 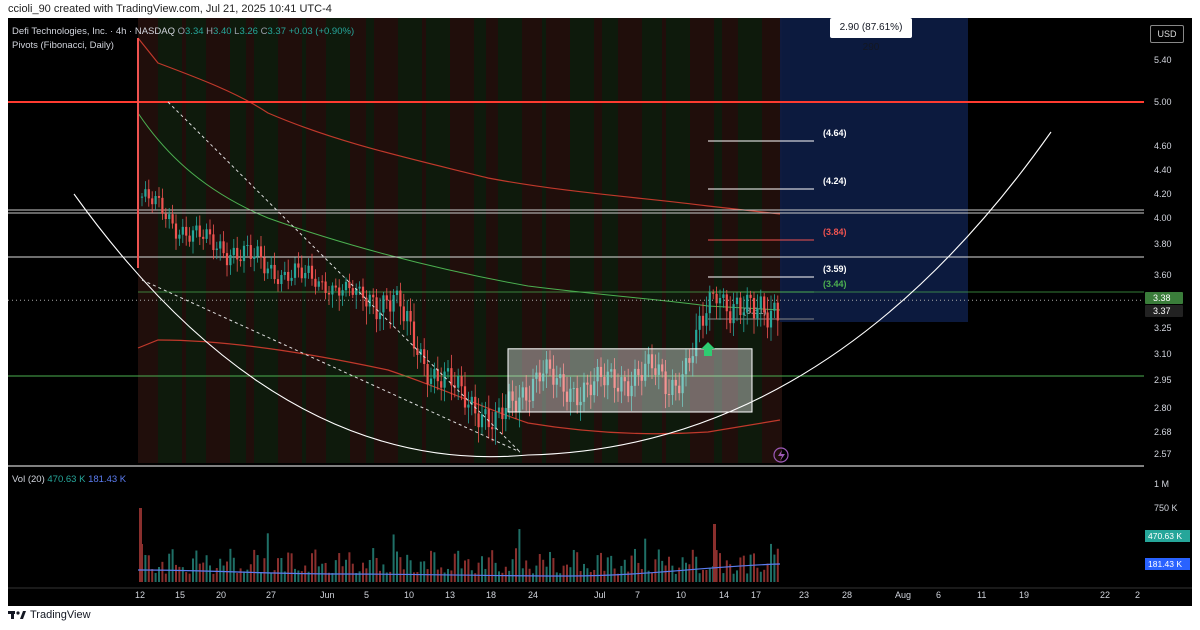 What do you see at coordinates (1137, 595) in the screenshot?
I see `time-tick-label: 2` at bounding box center [1137, 595].